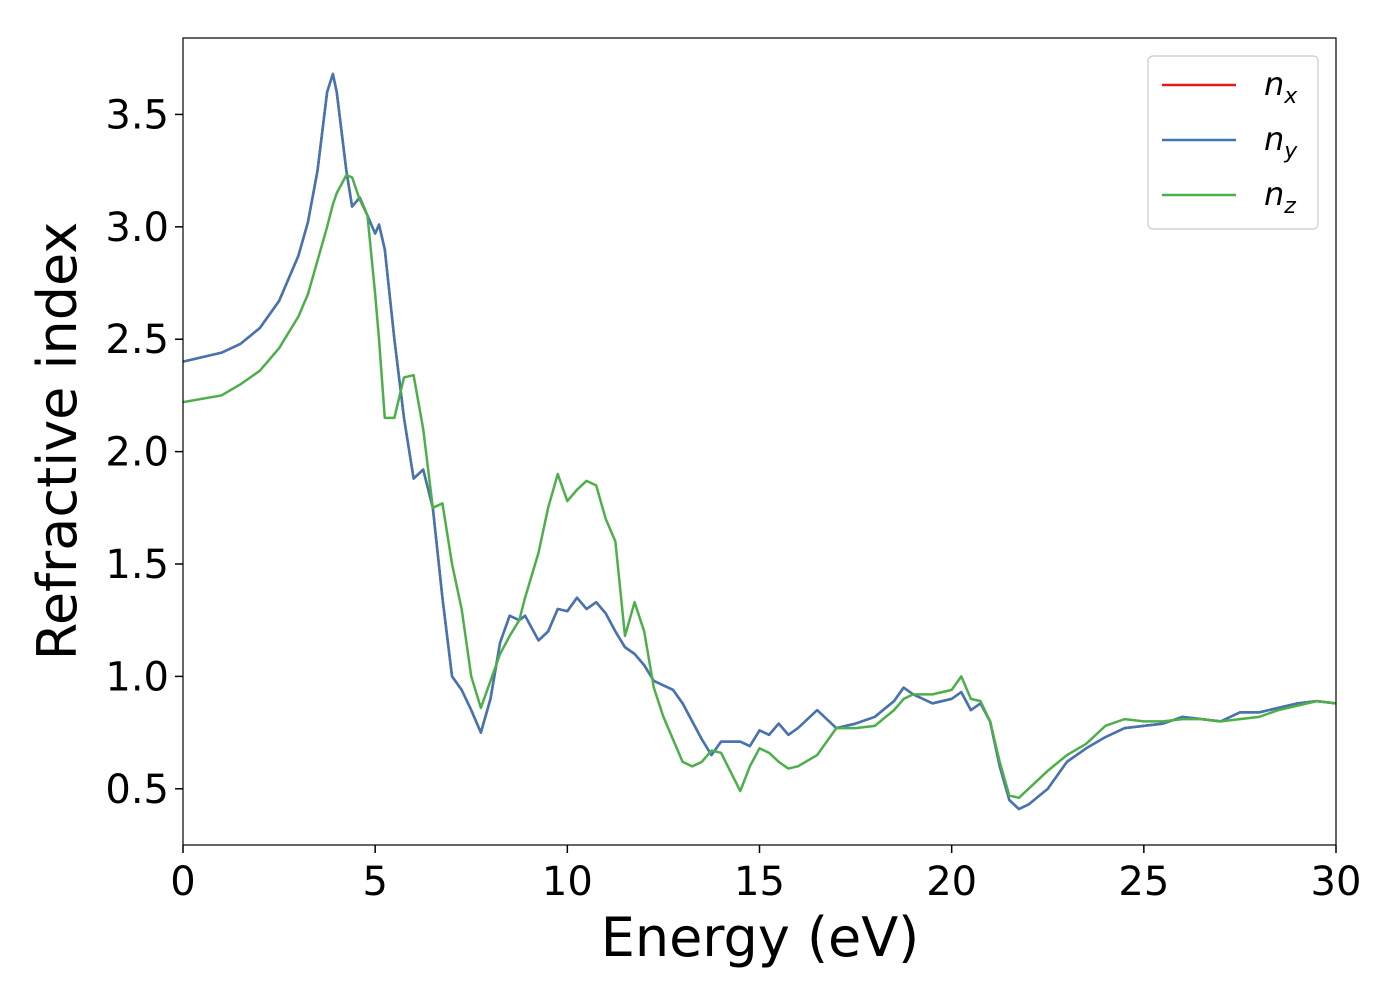  What do you see at coordinates (1281, 87) in the screenshot?
I see `legend-label: nx` at bounding box center [1281, 87].